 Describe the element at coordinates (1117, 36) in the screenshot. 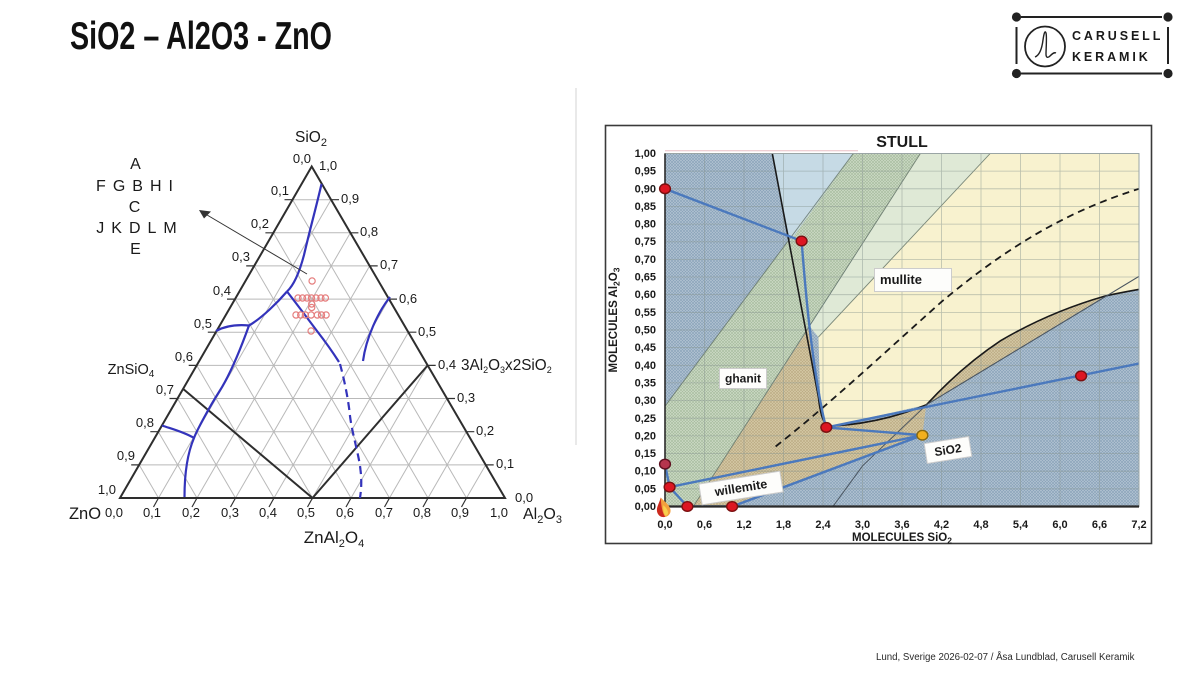

I see `svg-text: CARUSELL` at that location.